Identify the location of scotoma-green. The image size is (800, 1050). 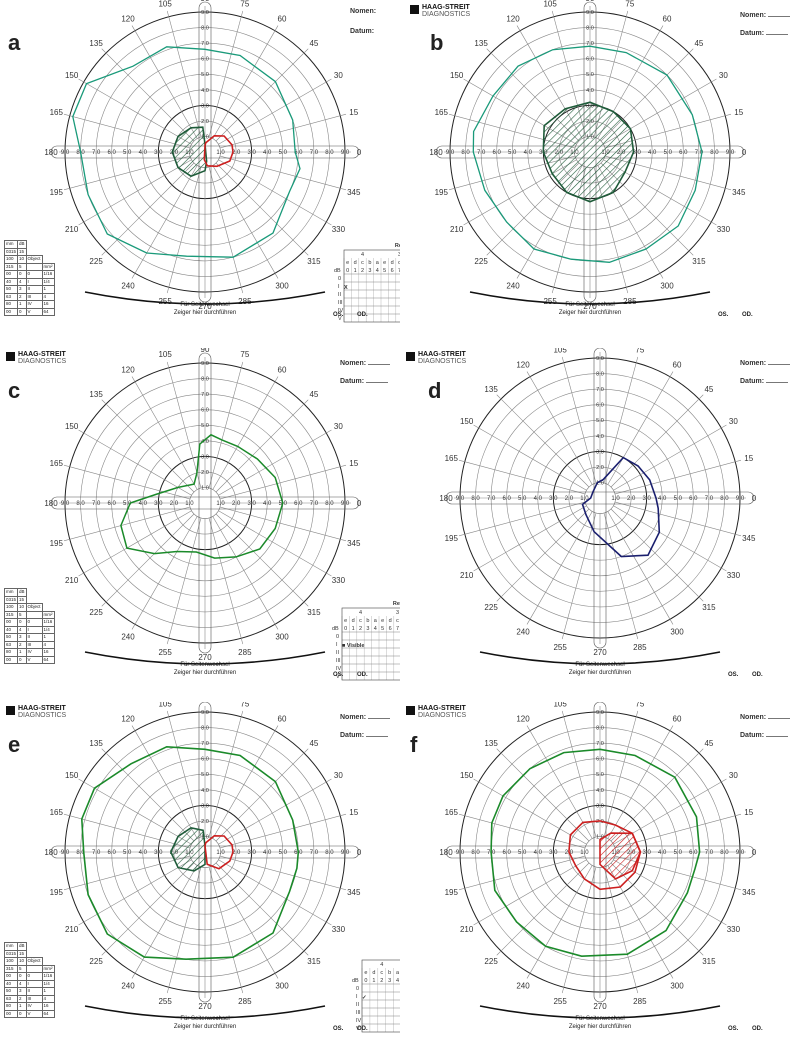
(189, 152).